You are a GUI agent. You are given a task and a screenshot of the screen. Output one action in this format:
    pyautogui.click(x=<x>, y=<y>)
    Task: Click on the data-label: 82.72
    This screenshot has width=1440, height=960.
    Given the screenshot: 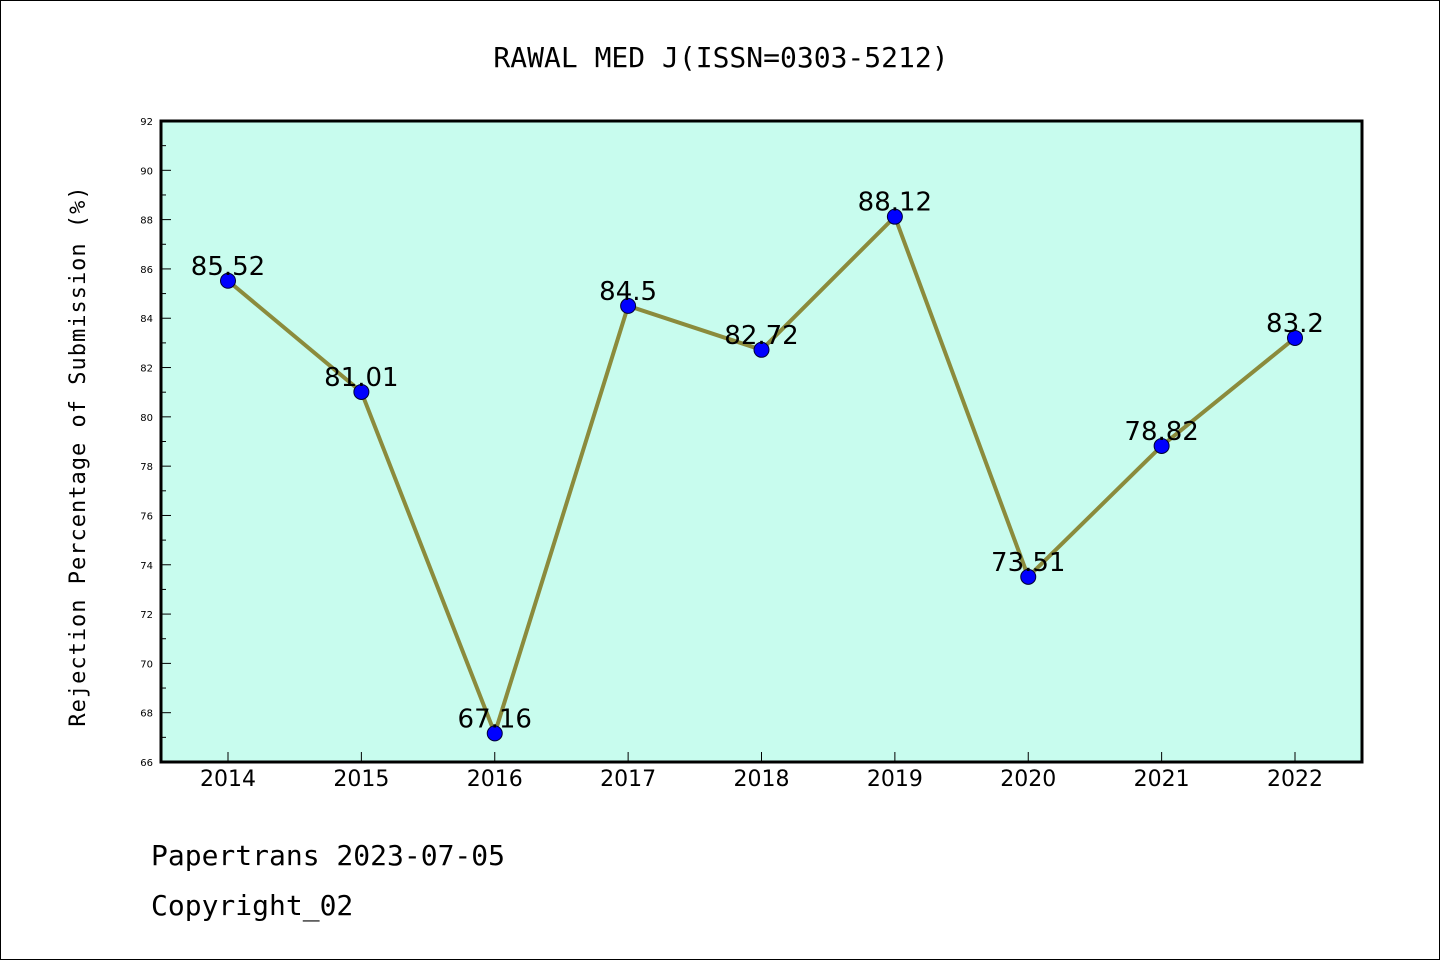 What is the action you would take?
    pyautogui.click(x=761, y=336)
    